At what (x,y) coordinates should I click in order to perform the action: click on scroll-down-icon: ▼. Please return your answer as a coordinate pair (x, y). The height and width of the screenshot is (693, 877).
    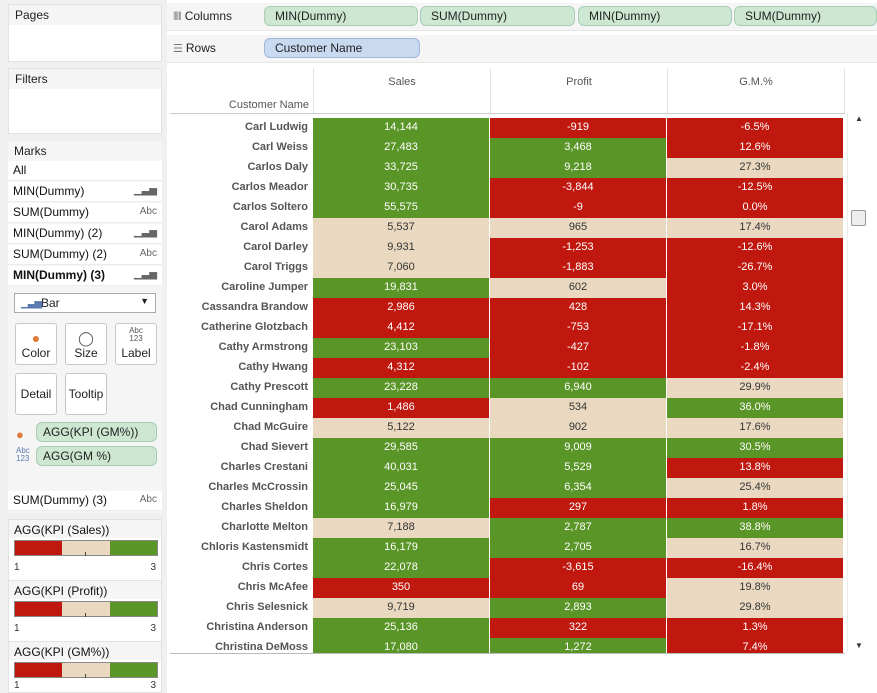
    Looking at the image, I should click on (859, 645).